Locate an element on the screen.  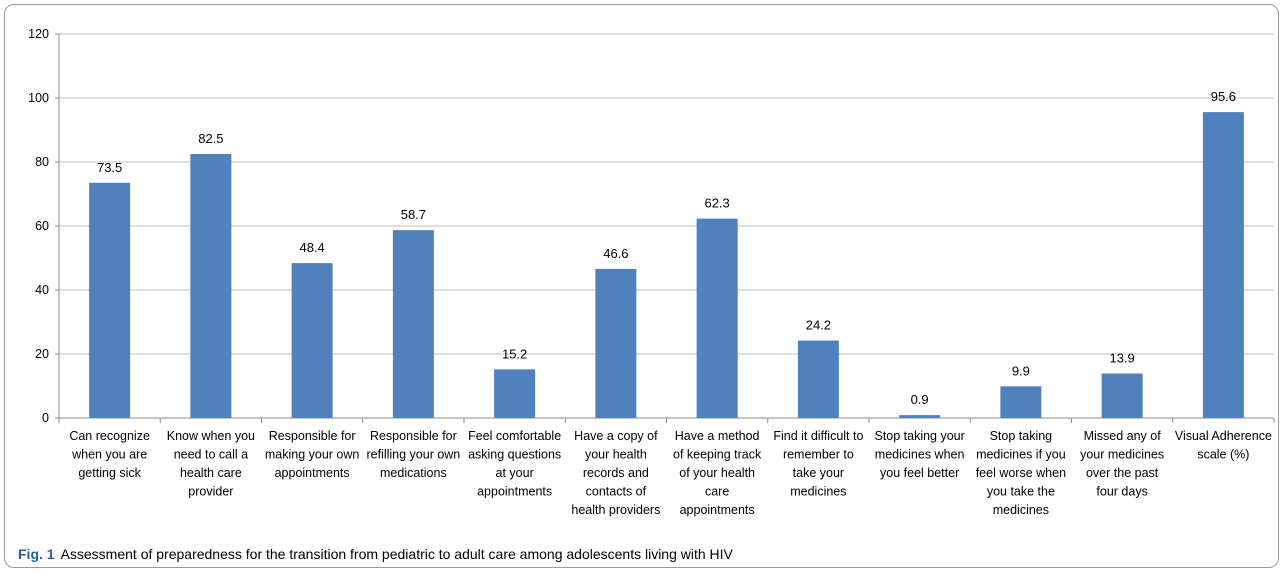
category-label-line: contacts of is located at coordinates (616, 492).